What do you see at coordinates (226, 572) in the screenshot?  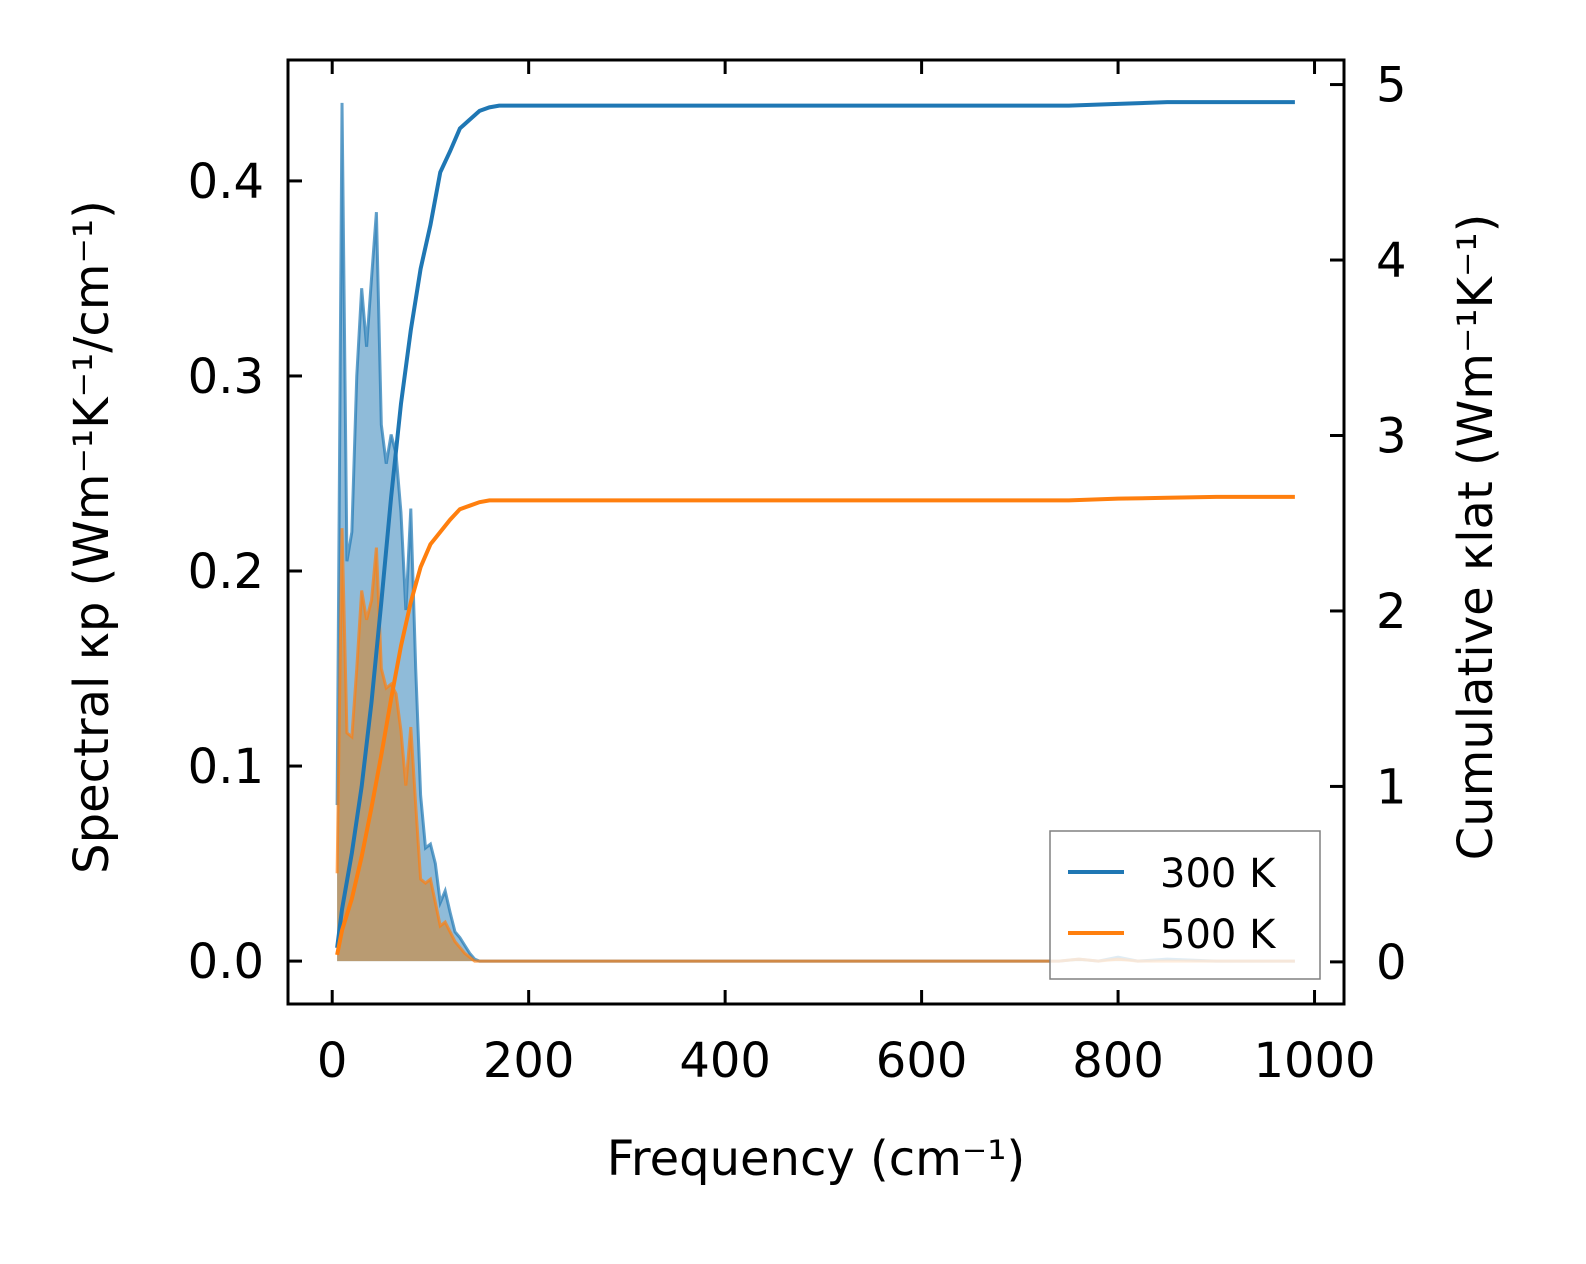 I see `y-left-tick-label: 0.2` at bounding box center [226, 572].